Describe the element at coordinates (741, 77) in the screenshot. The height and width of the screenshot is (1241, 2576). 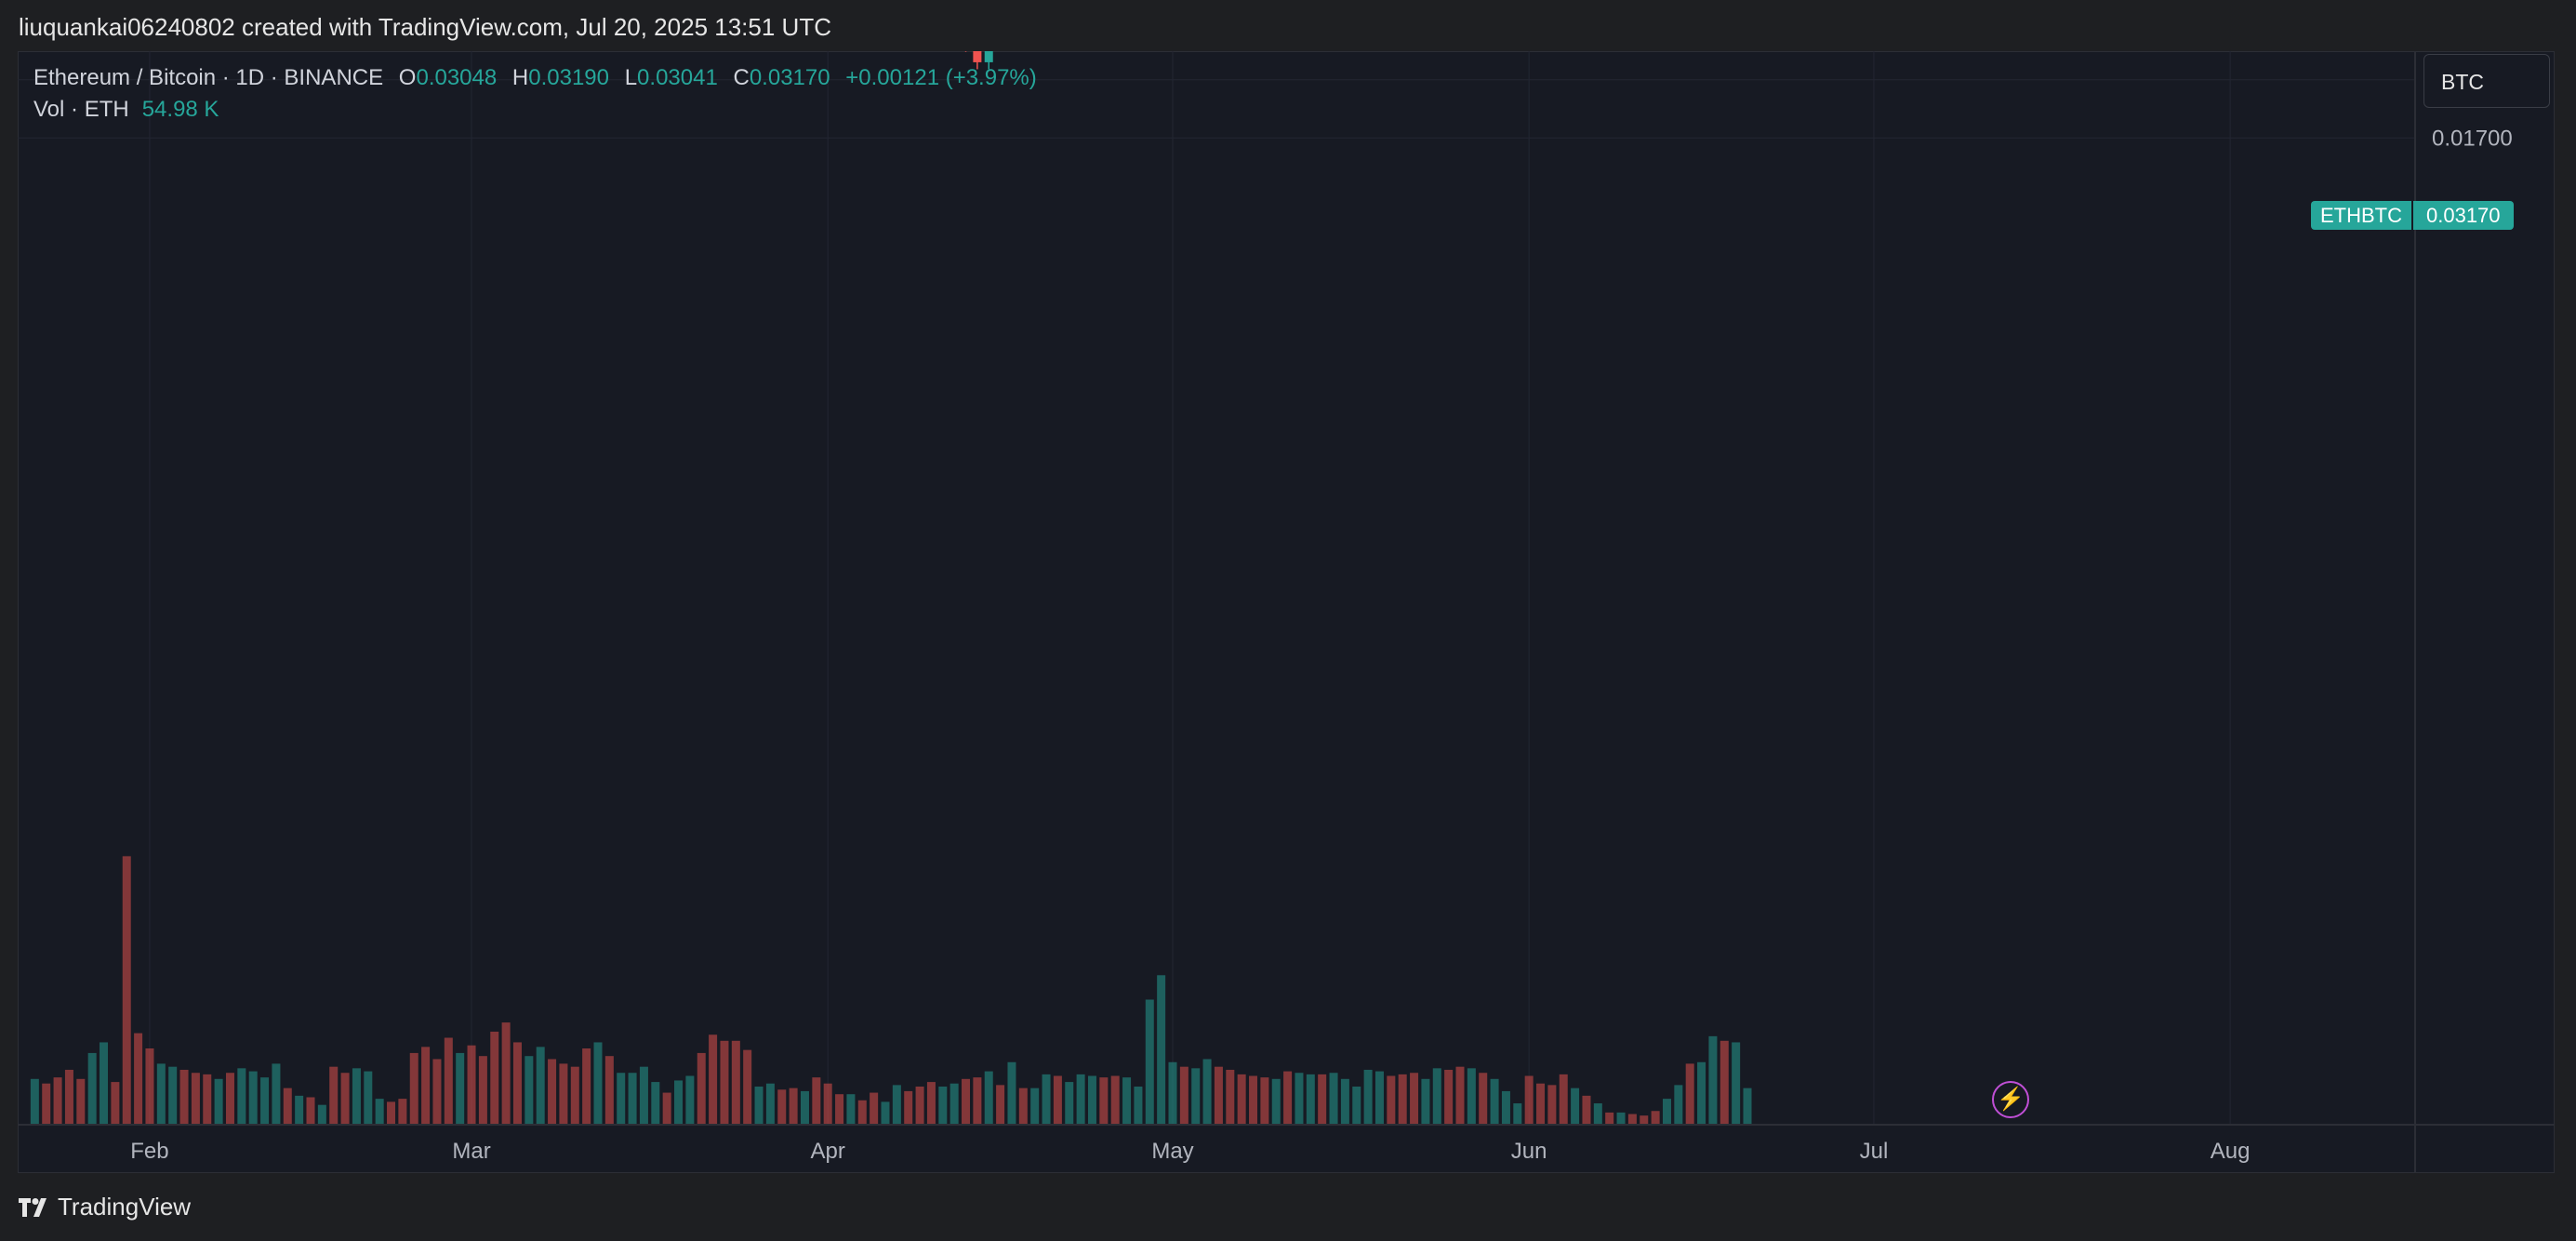
I see `close-label: C` at that location.